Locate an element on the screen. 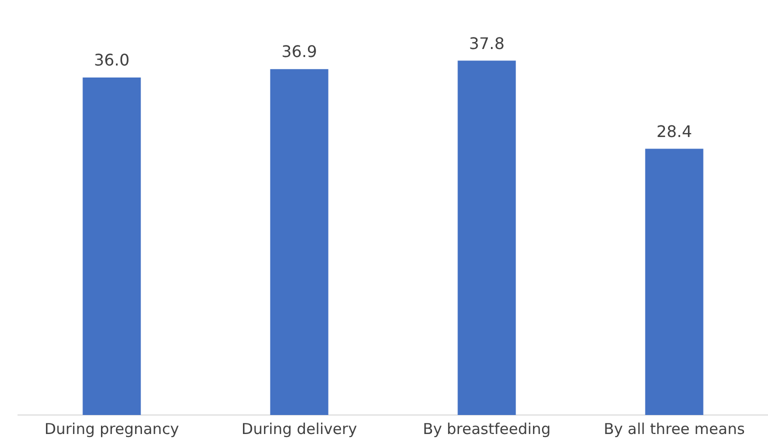  data-label: 37.8 is located at coordinates (486, 43).